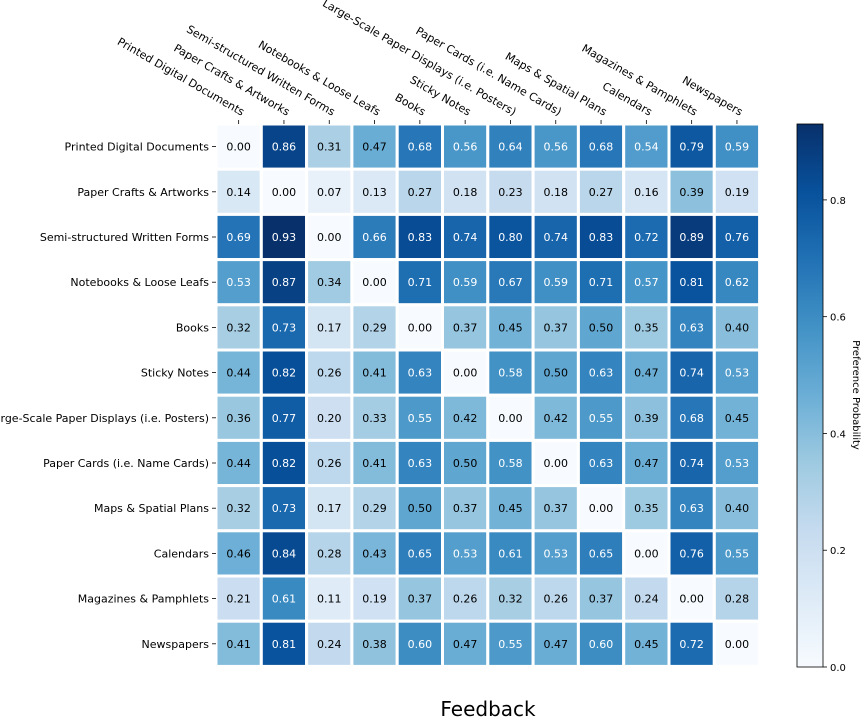 Image resolution: width=867 pixels, height=727 pixels. Describe the element at coordinates (374, 644) in the screenshot. I see `cell-value-label: 0.38` at that location.